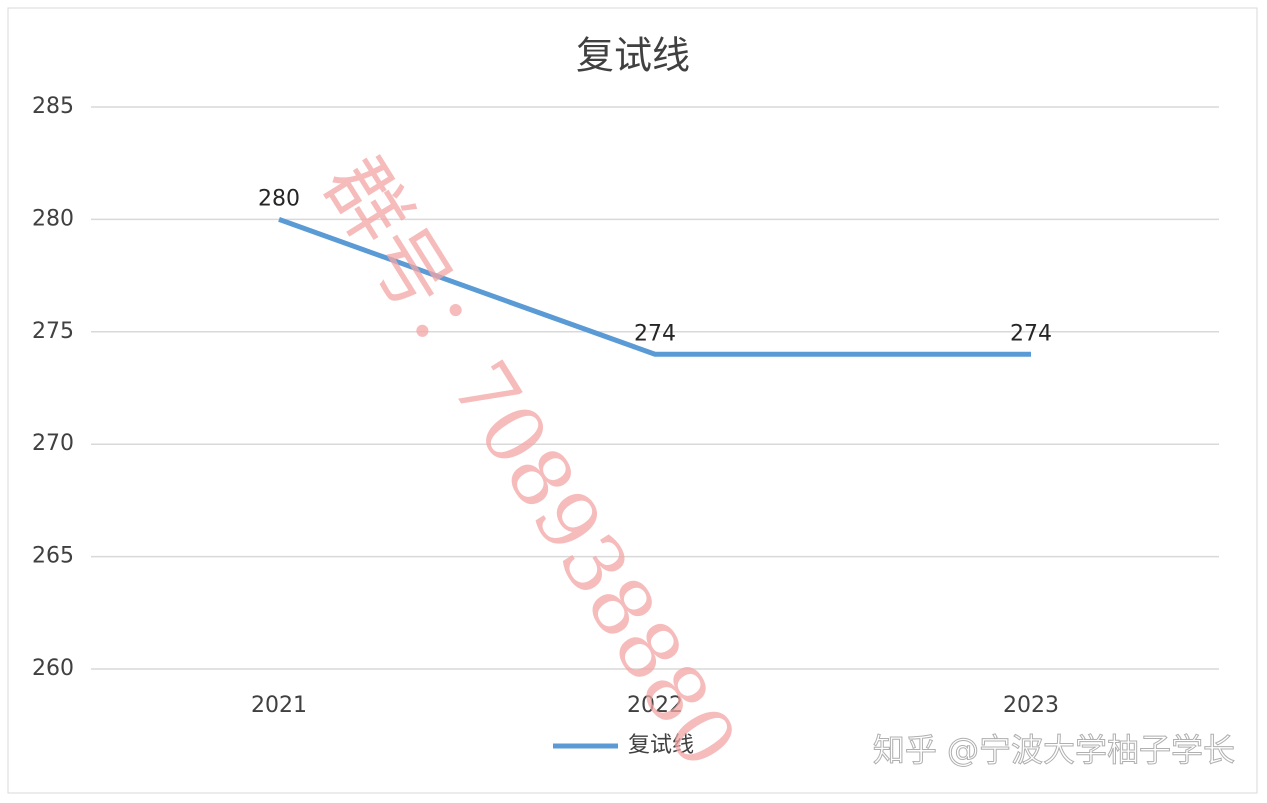 Image resolution: width=1267 pixels, height=803 pixels. Describe the element at coordinates (53, 556) in the screenshot. I see `y-tick-label: 265` at that location.